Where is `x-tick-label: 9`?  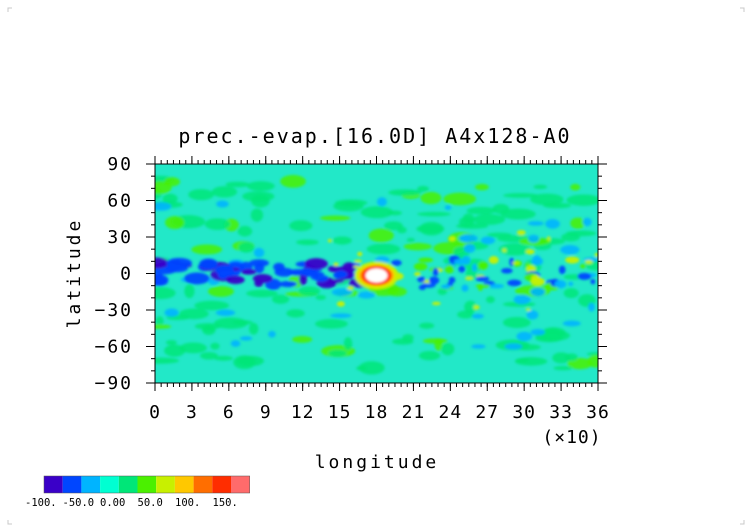 x-tick-label: 9 is located at coordinates (266, 412).